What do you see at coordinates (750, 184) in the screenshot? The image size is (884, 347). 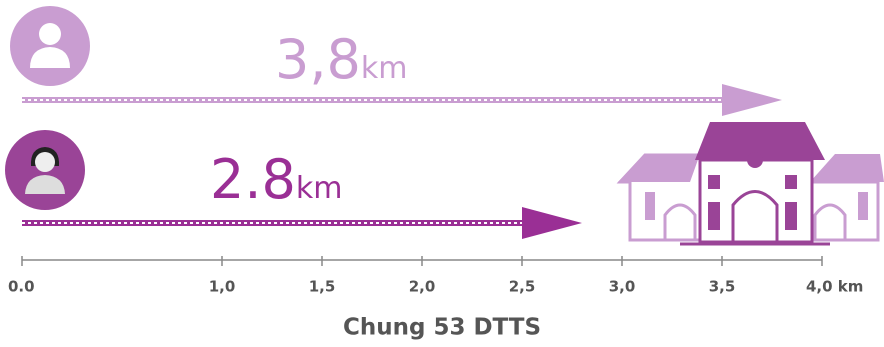 I see `school-icon` at bounding box center [750, 184].